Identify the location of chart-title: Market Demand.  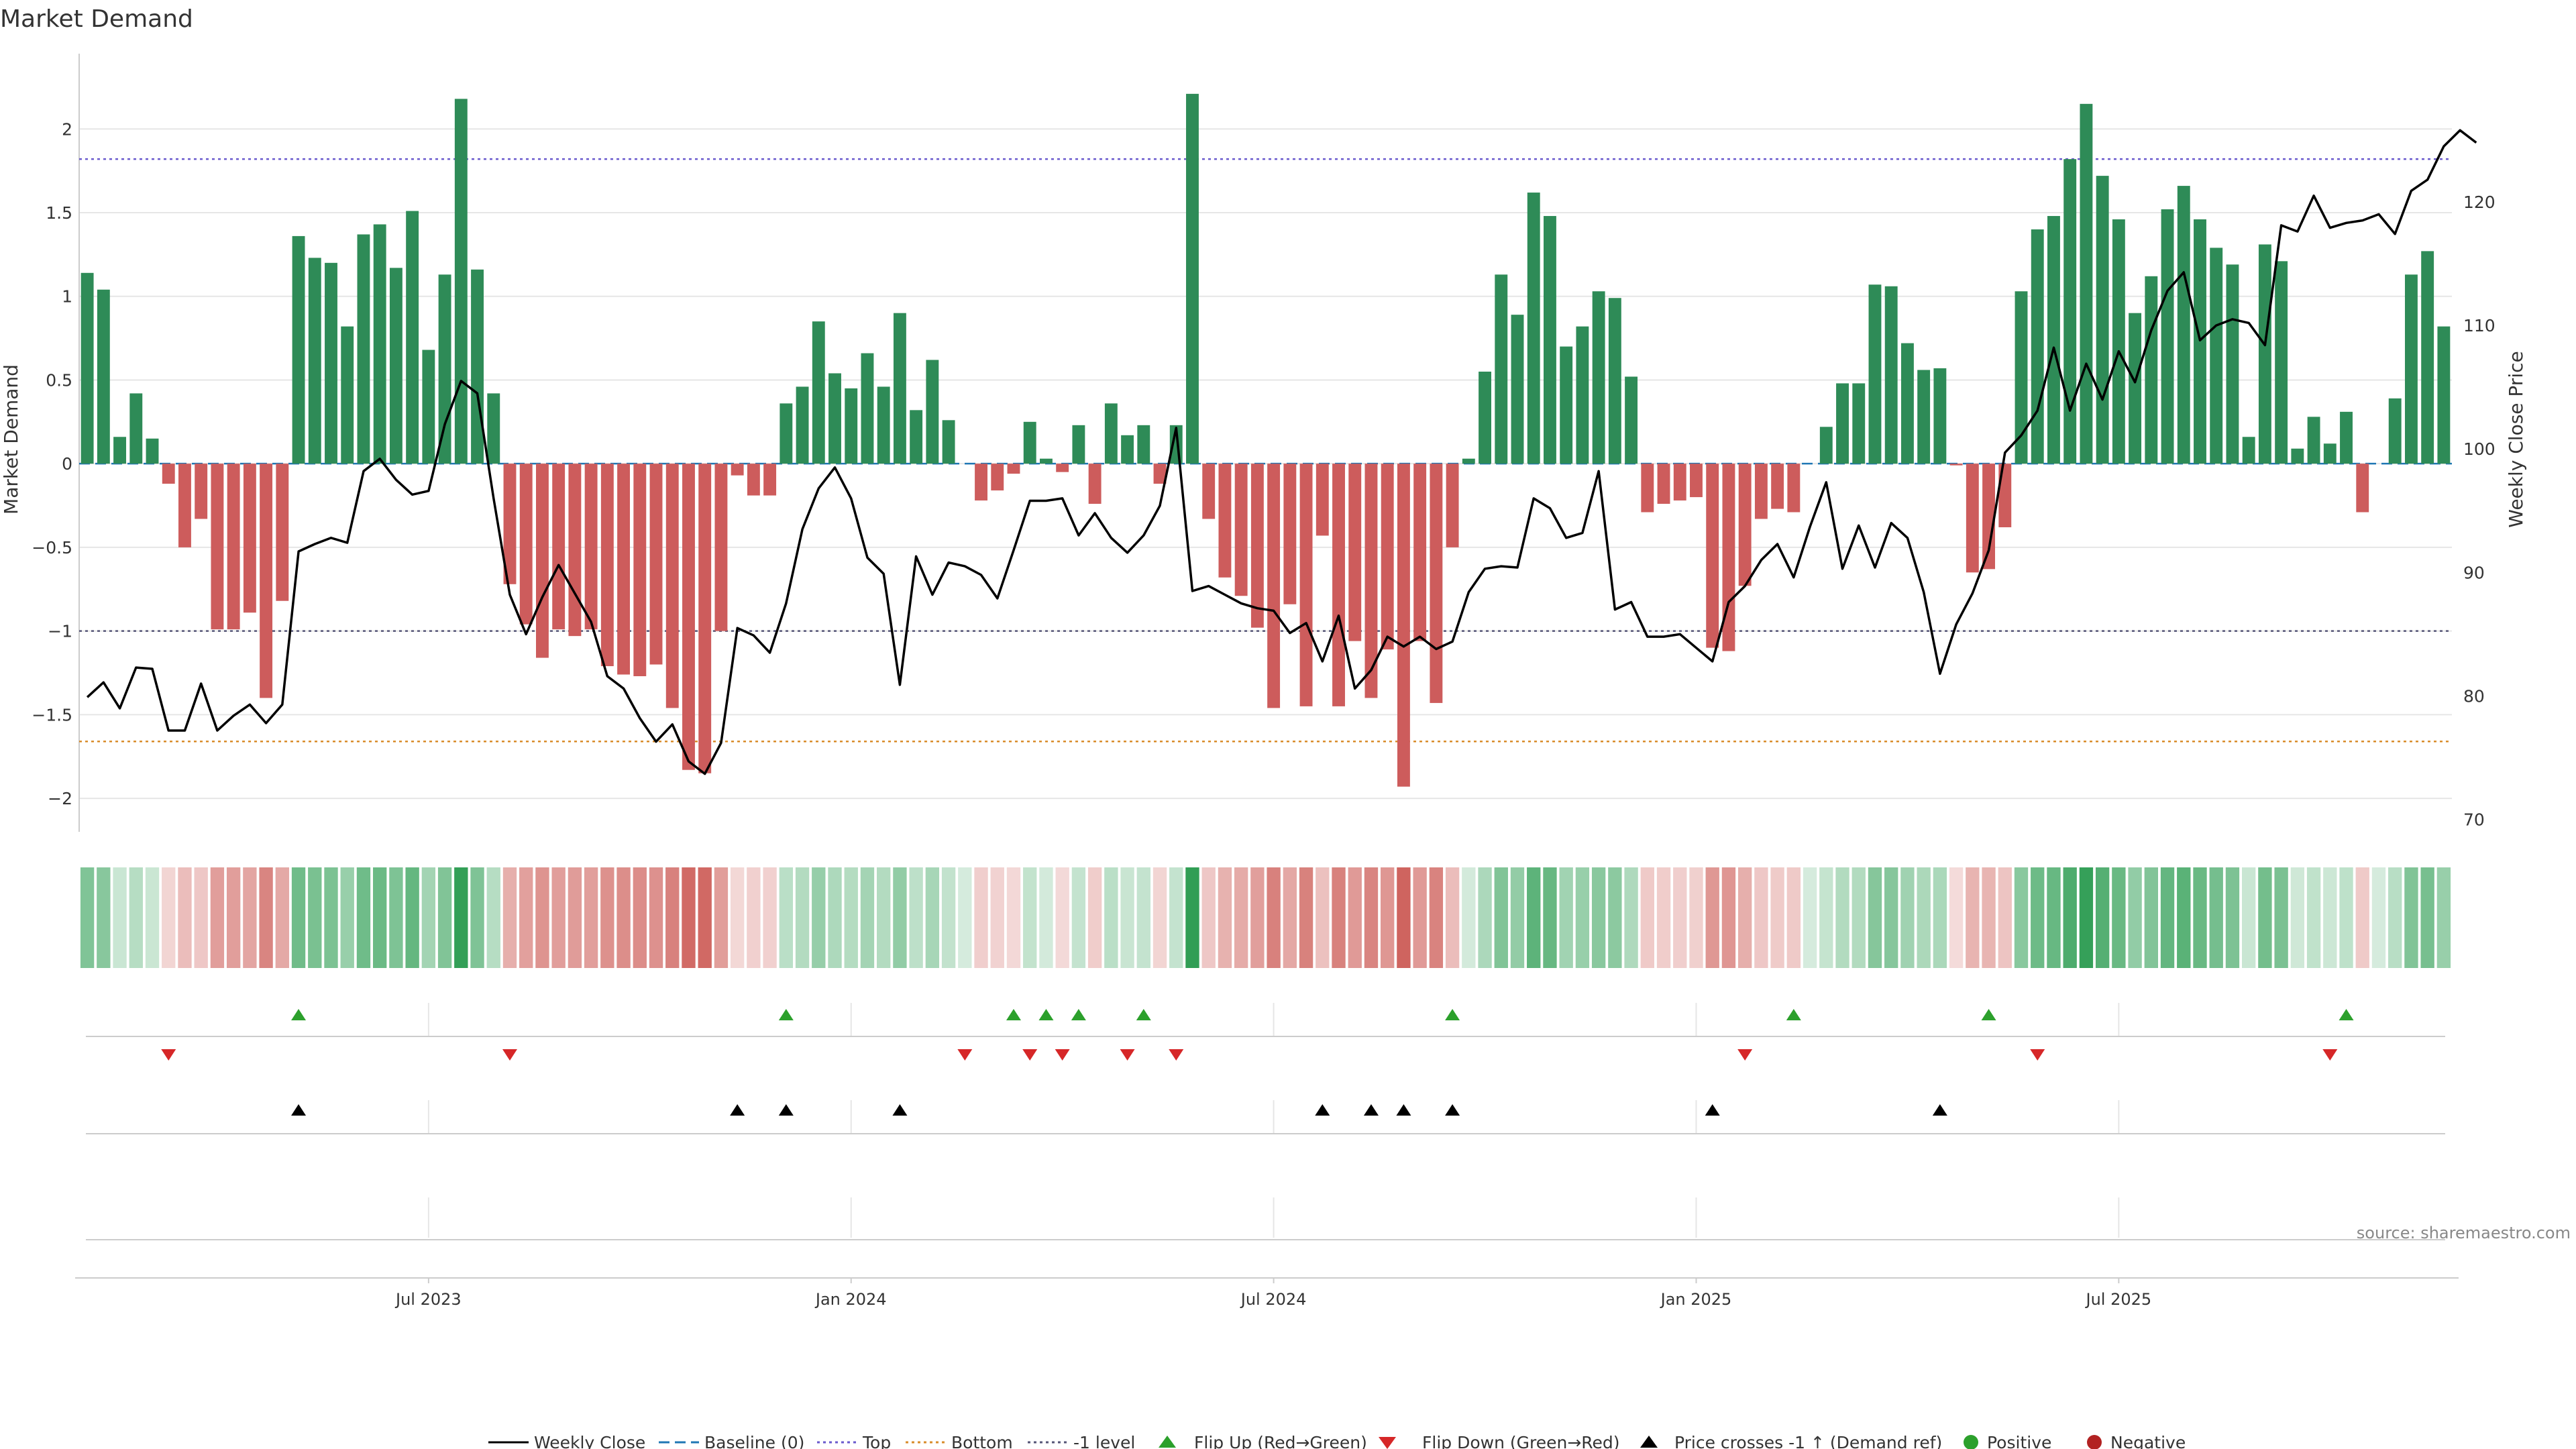
(96, 19).